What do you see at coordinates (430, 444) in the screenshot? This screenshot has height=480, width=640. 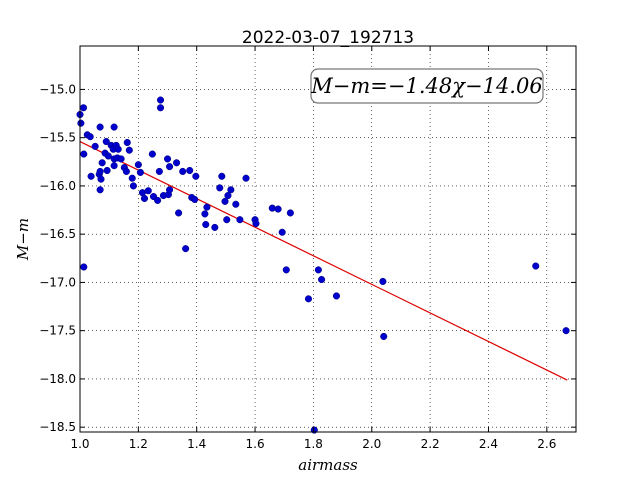 I see `x-tick-label: 2.2` at bounding box center [430, 444].